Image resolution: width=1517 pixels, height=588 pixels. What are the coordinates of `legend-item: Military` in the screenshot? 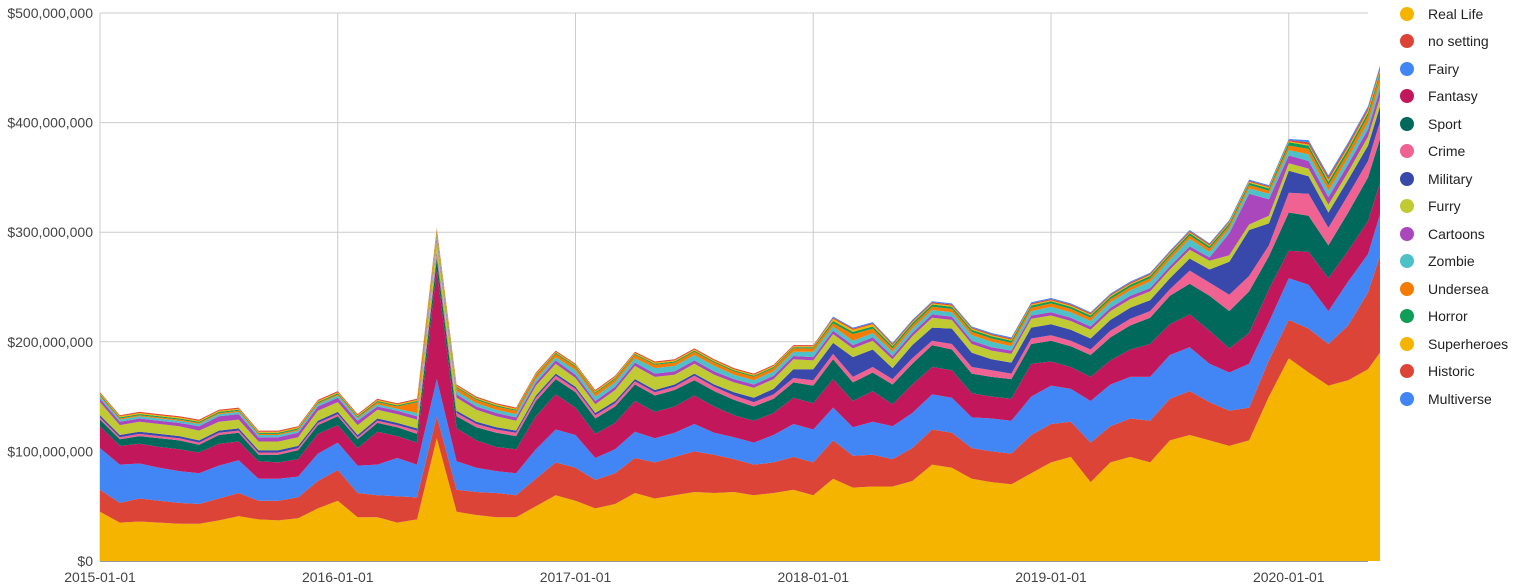 It's located at (1436, 178).